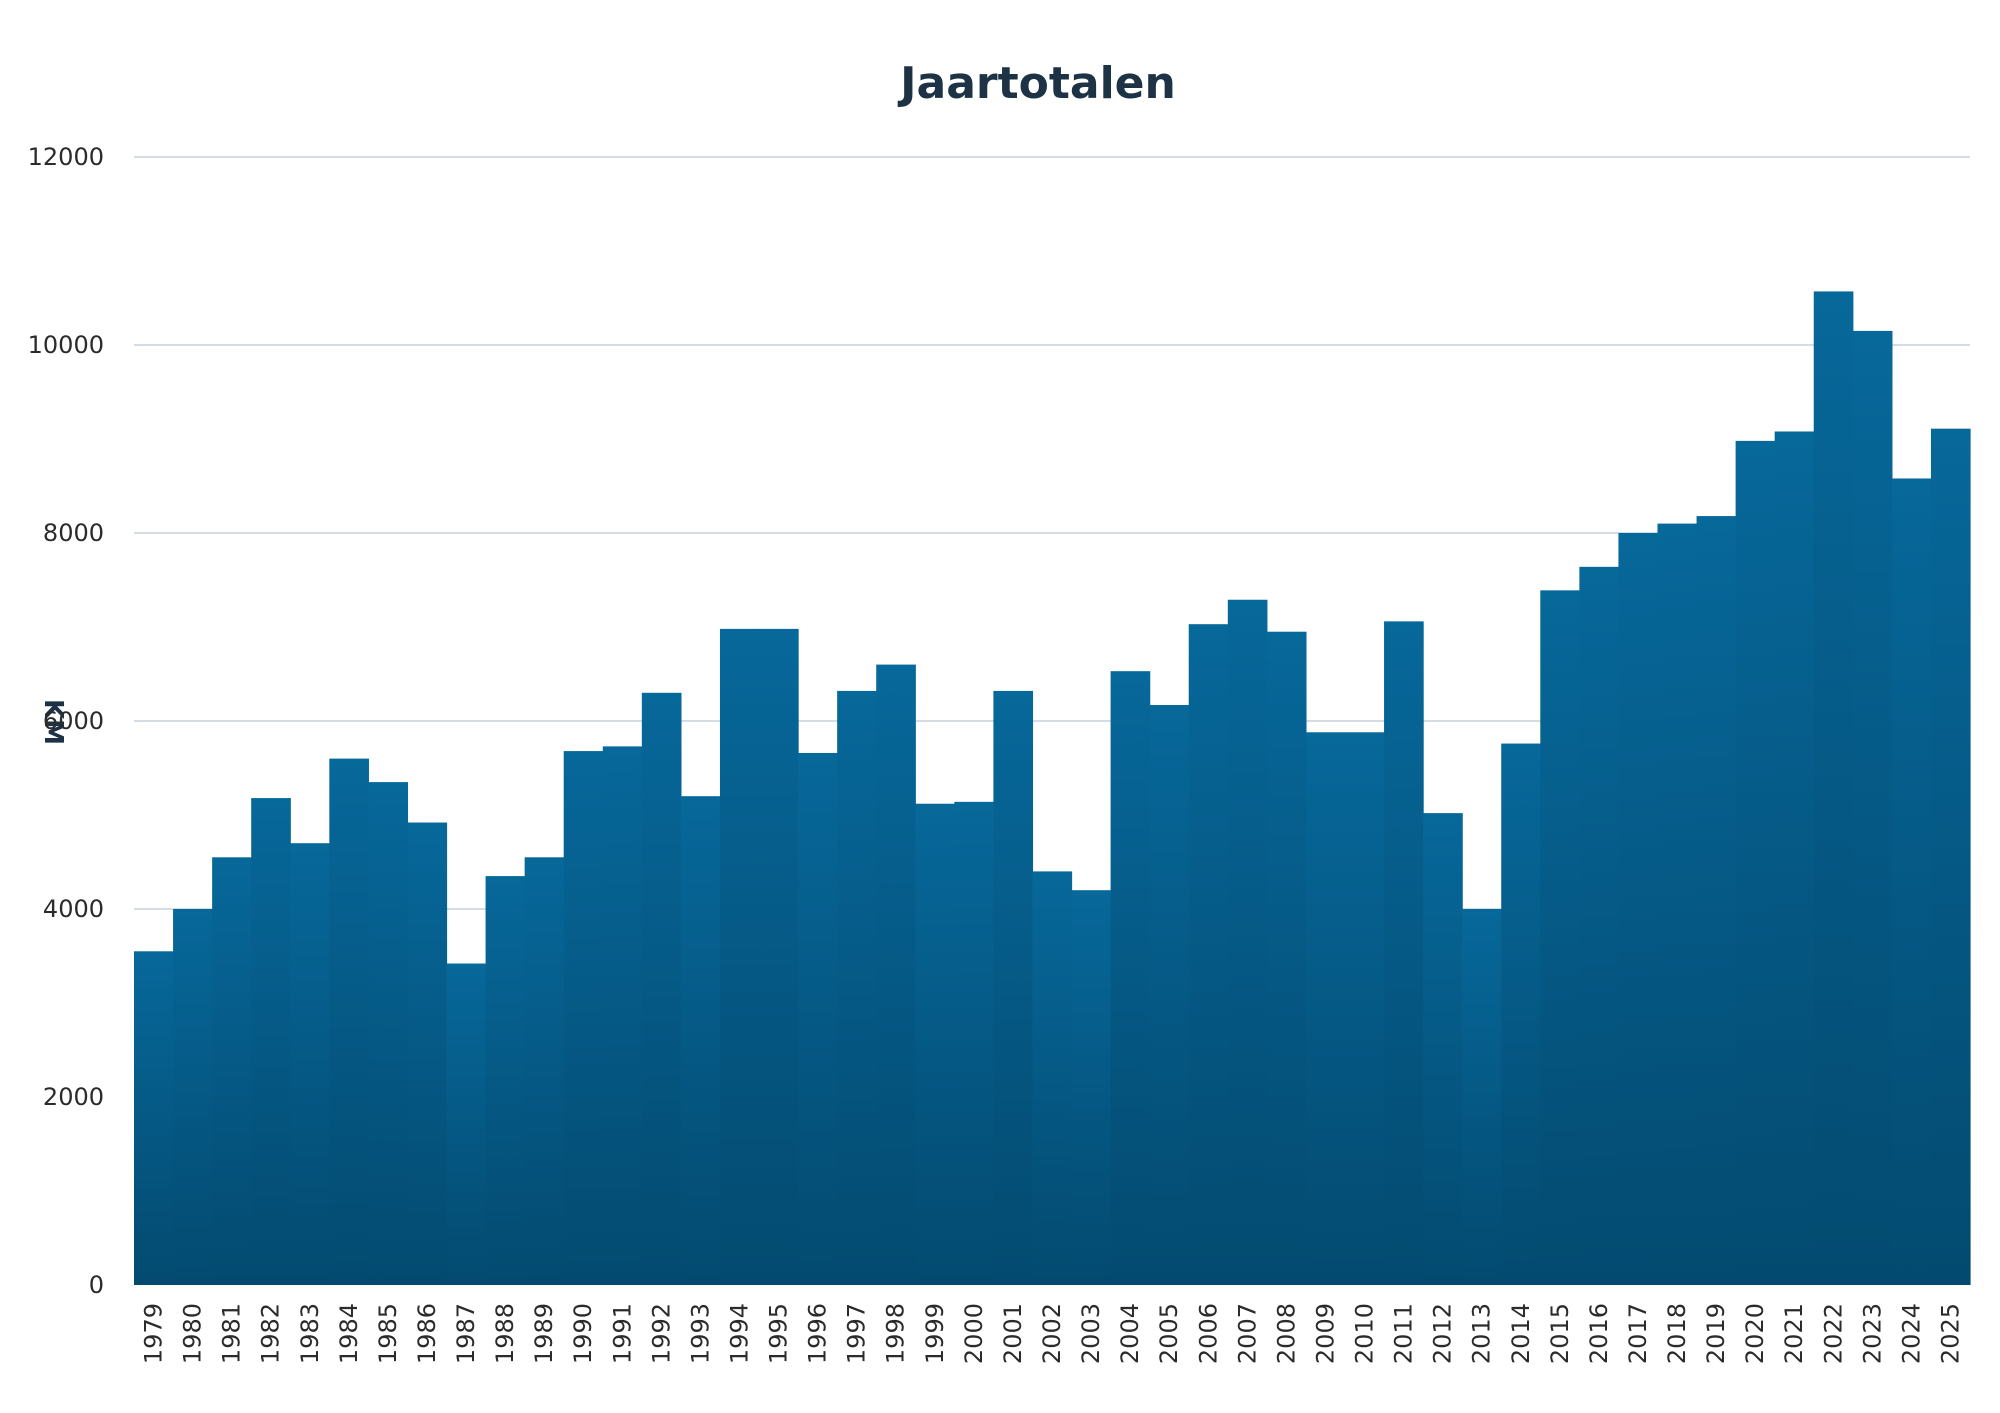 The width and height of the screenshot is (2000, 1413). I want to click on x-tick-label: 2016, so click(1599, 1333).